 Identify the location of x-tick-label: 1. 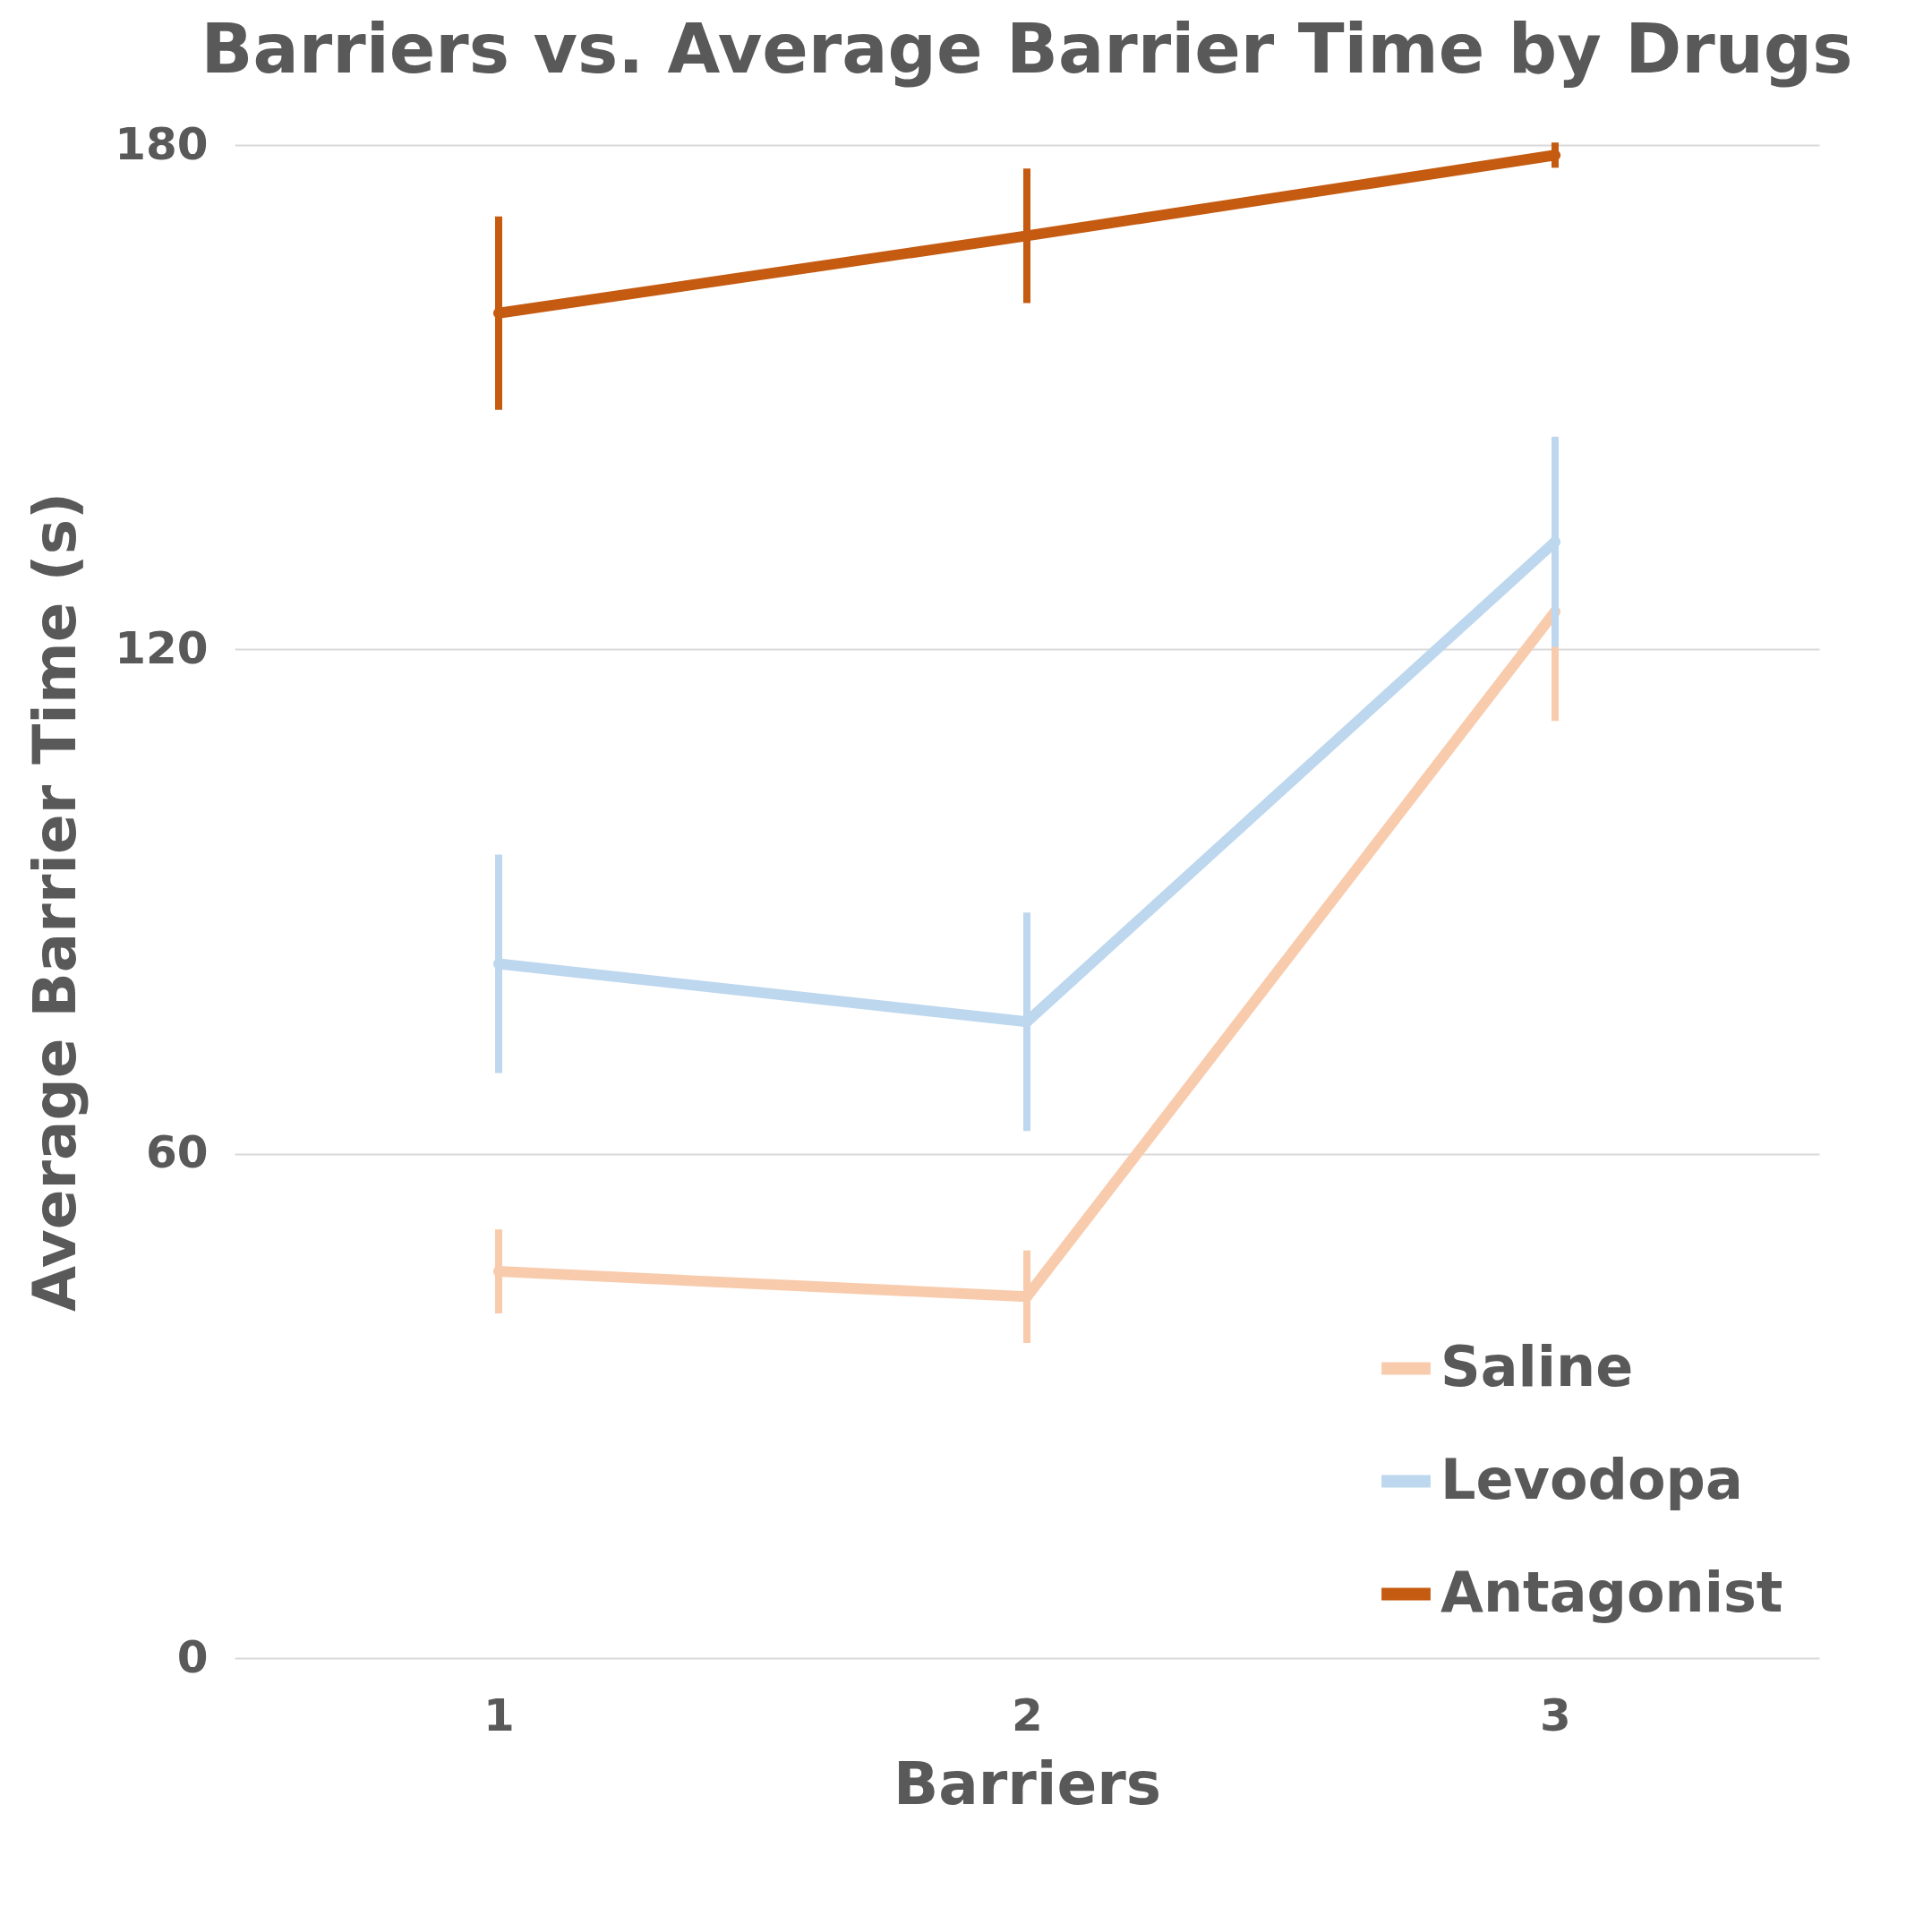
(499, 1715).